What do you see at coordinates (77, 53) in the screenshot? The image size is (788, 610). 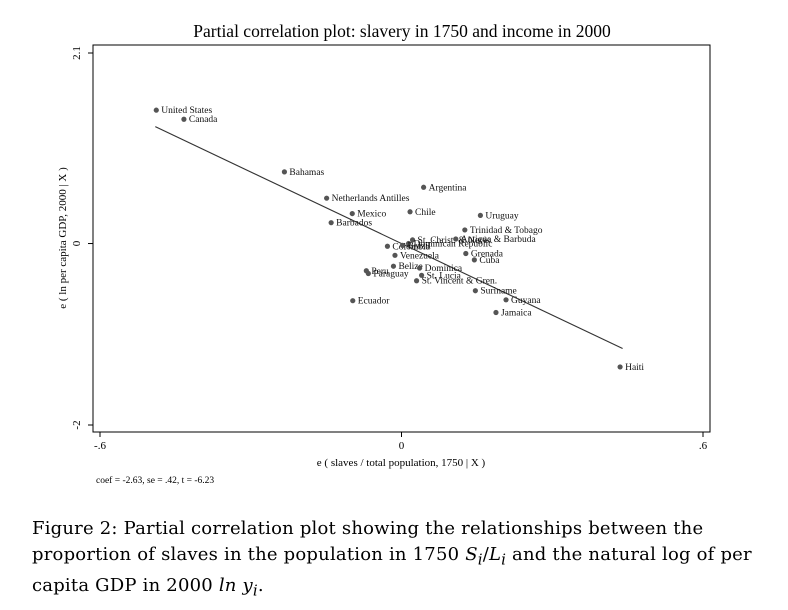 I see `y-tick-label: 2.1` at bounding box center [77, 53].